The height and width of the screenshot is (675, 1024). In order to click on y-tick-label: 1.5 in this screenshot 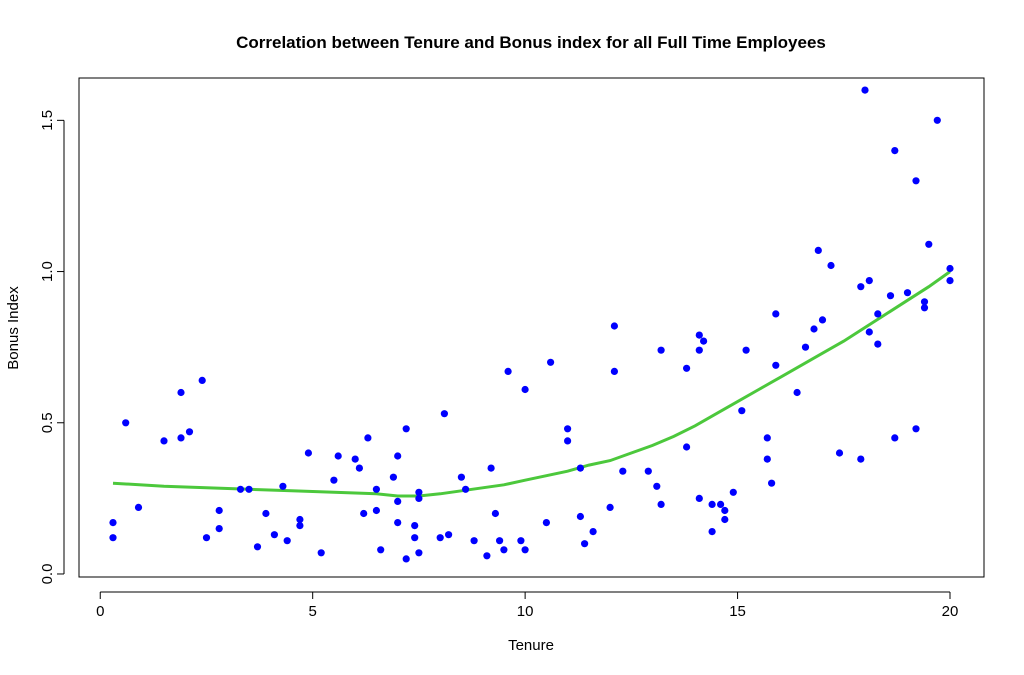, I will do `click(47, 120)`.